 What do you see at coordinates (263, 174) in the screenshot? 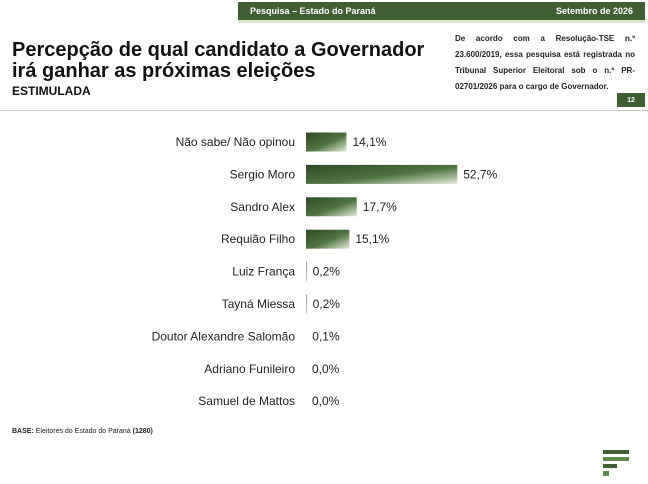
I see `category-label: Sergio Moro` at bounding box center [263, 174].